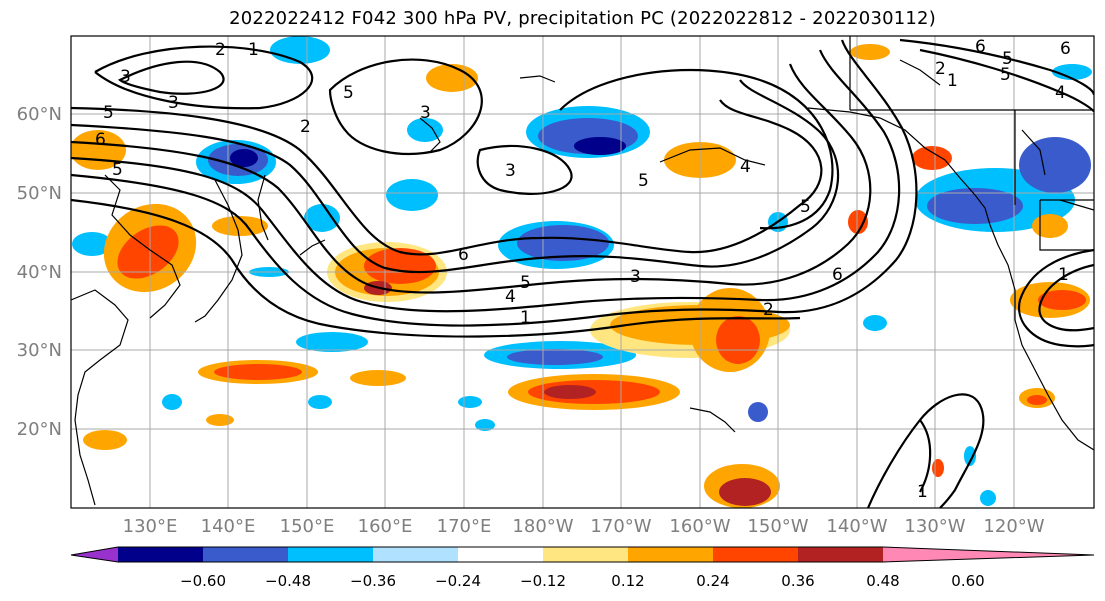 This screenshot has width=1105, height=601. I want to click on colorbar-tick-label: 0.12, so click(627, 581).